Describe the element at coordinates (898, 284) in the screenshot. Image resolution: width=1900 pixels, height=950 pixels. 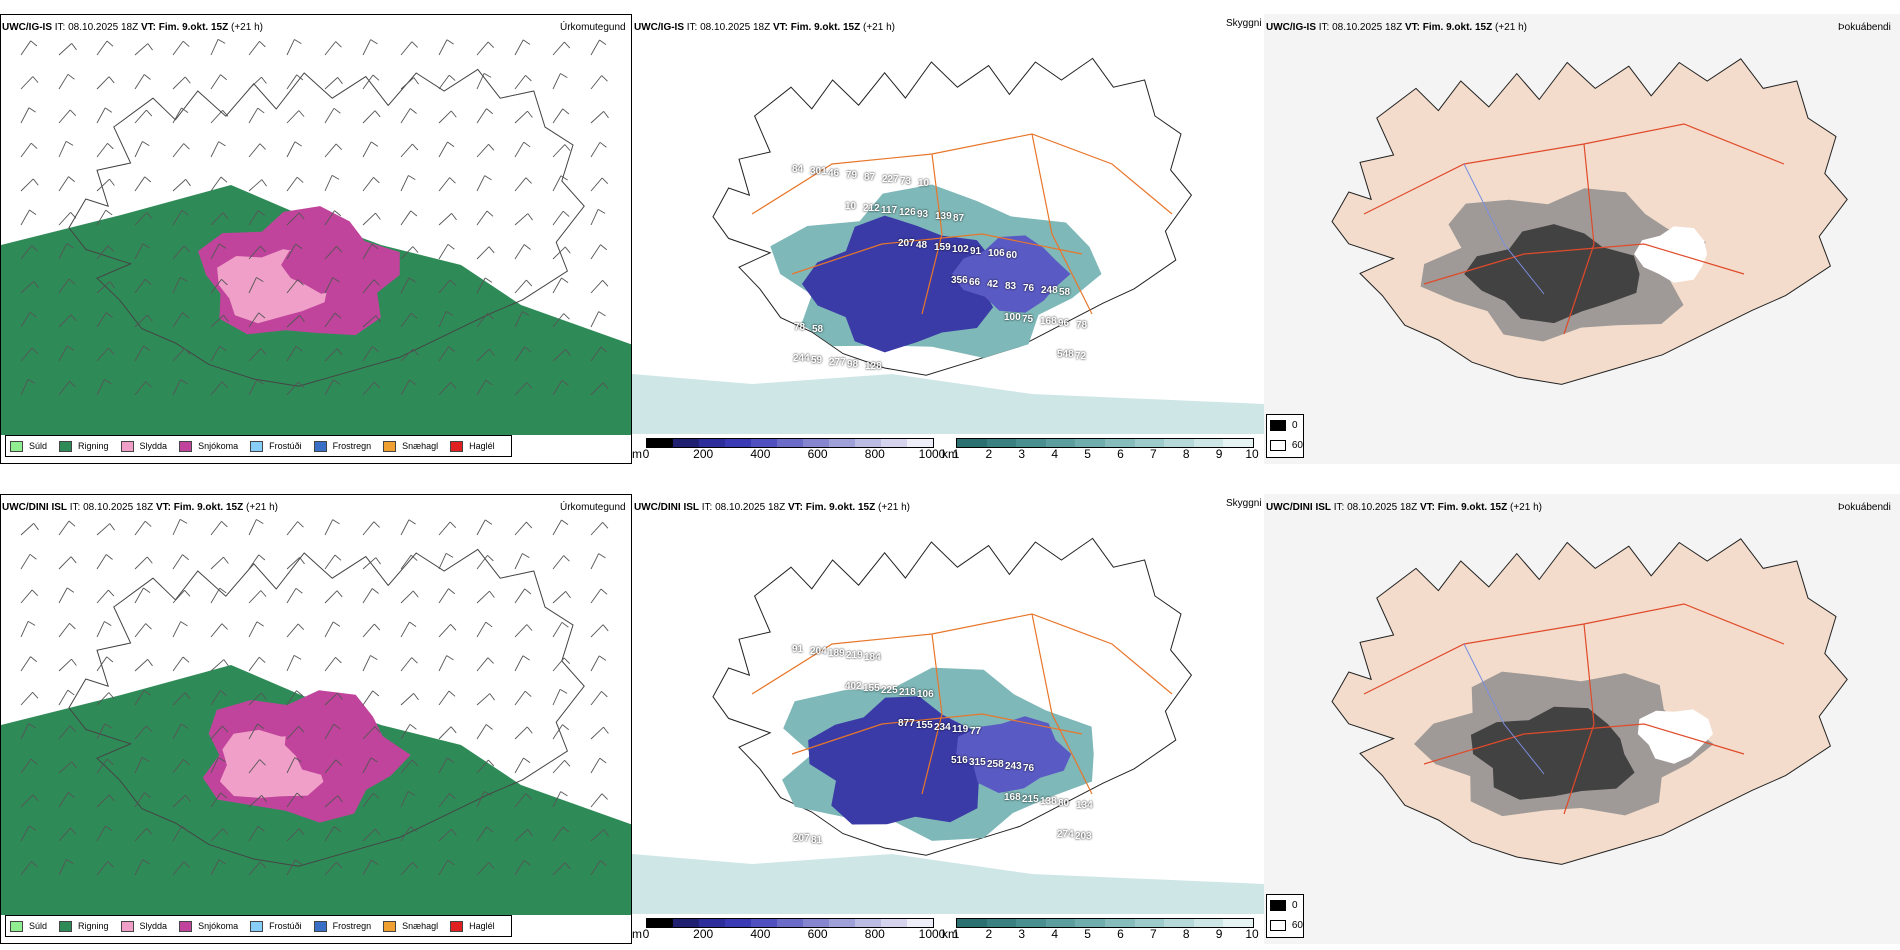
I see `low-cloud-base-area` at that location.